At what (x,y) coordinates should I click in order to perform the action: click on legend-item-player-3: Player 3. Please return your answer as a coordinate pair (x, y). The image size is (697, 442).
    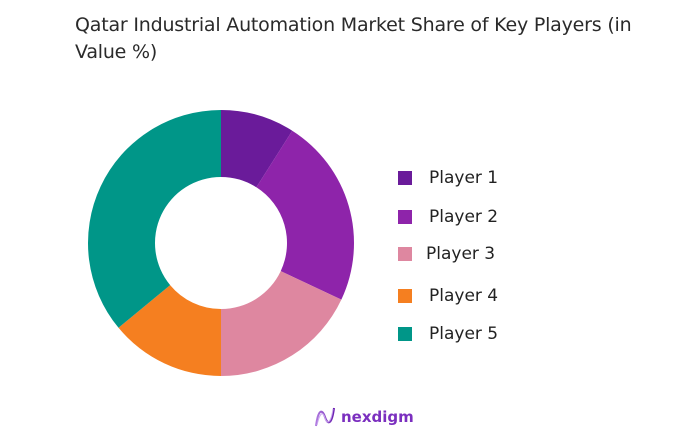
    Looking at the image, I should click on (446, 254).